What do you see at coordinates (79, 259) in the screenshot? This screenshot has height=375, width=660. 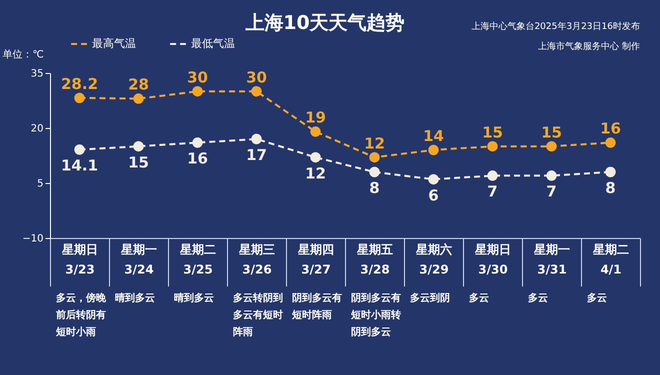 I see `x-tick-label: 星期日 3/23` at bounding box center [79, 259].